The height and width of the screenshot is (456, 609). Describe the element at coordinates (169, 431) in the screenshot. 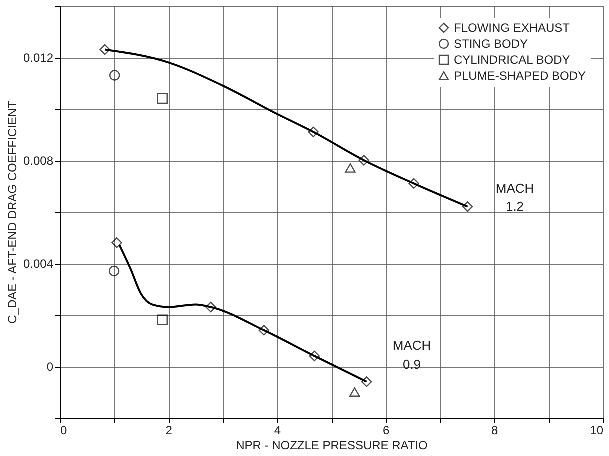

I see `x-tick-label: 2` at that location.